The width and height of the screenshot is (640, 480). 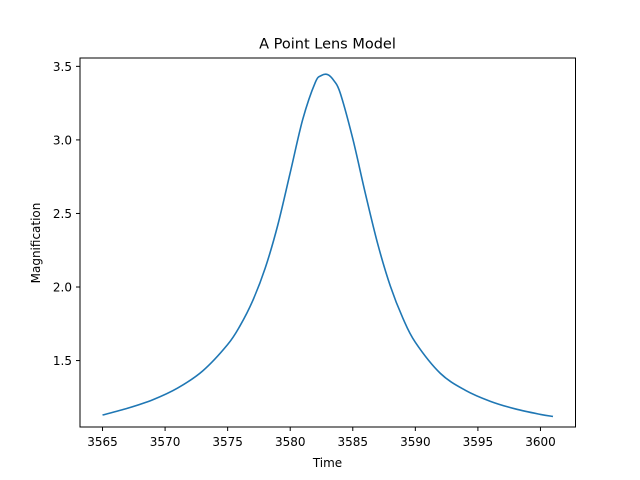 I want to click on chart-title: A Point Lens Model, so click(x=327, y=45).